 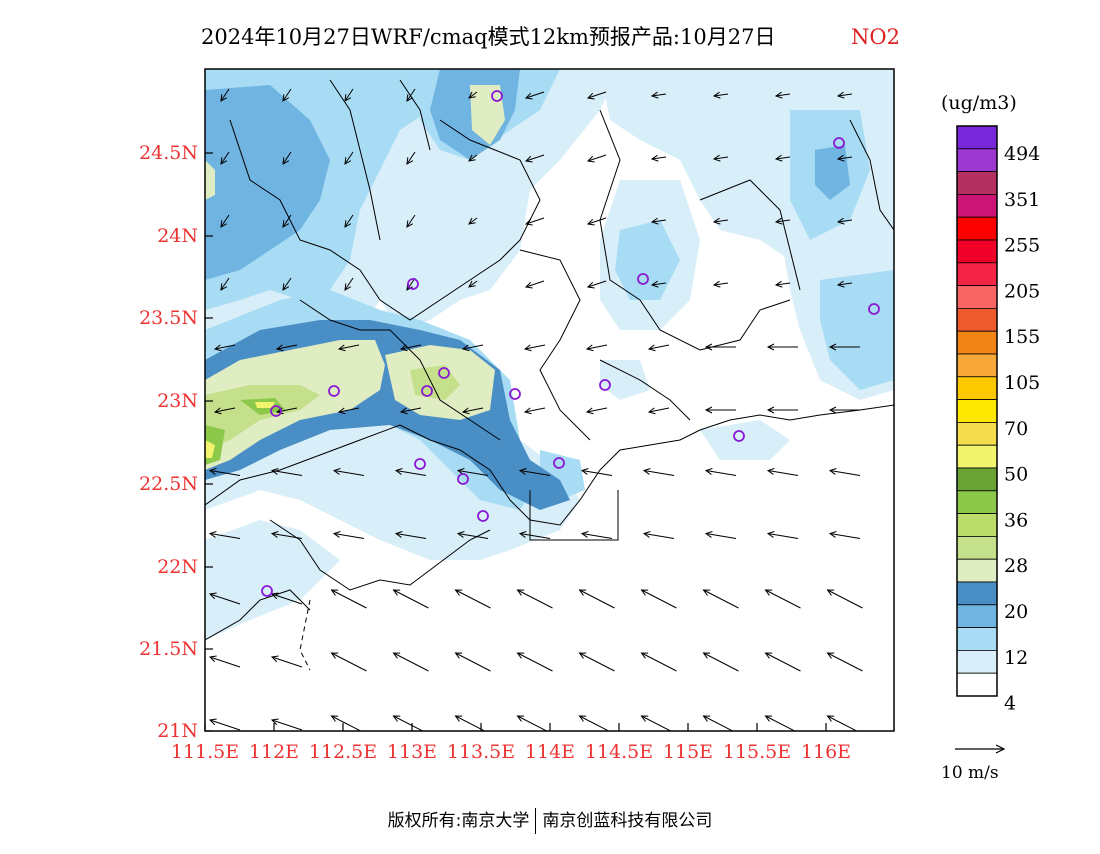 What do you see at coordinates (168, 318) in the screenshot?
I see `lat-tick-label: 23.5N` at bounding box center [168, 318].